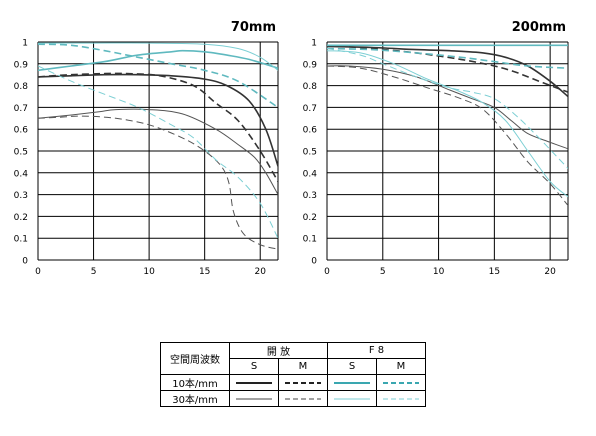 Image resolution: width=596 pixels, height=436 pixels. I want to click on legend-sample-10-open-s, so click(254, 382).